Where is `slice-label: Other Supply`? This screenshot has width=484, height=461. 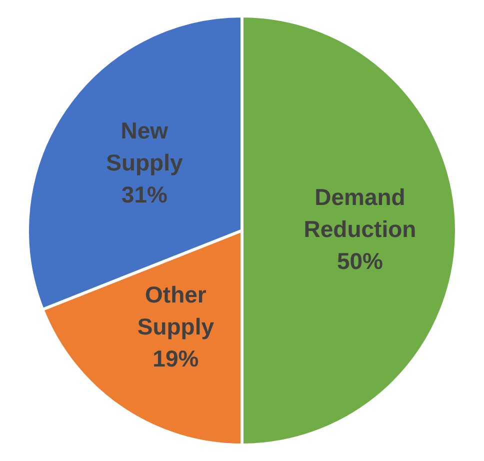
slice-label: Other Supply is located at coordinates (175, 310).